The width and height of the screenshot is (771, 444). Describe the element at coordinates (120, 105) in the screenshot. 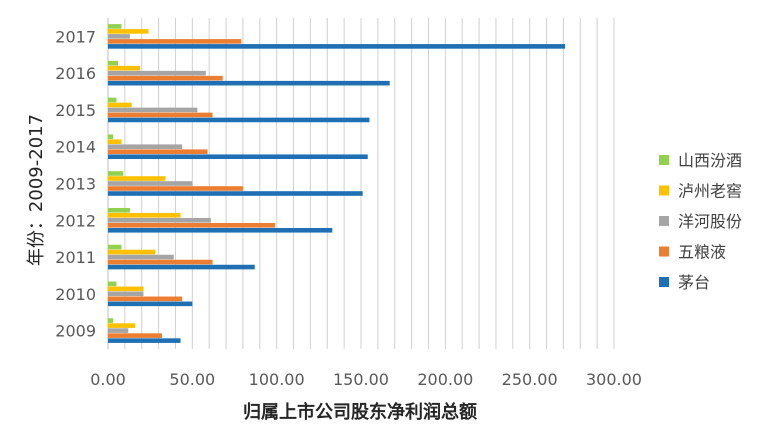

I see `bar-2015-泸州老窖` at that location.